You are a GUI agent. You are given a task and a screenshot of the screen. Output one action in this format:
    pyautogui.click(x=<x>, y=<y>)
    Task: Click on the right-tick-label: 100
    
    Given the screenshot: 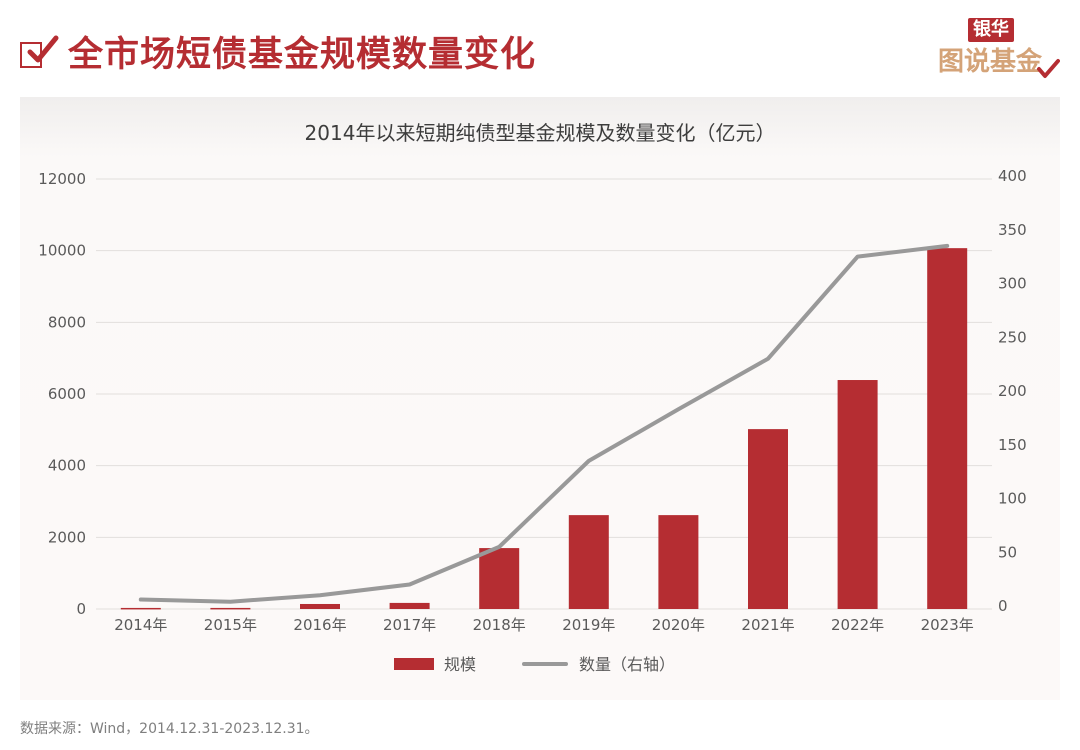 What is the action you would take?
    pyautogui.click(x=1012, y=499)
    